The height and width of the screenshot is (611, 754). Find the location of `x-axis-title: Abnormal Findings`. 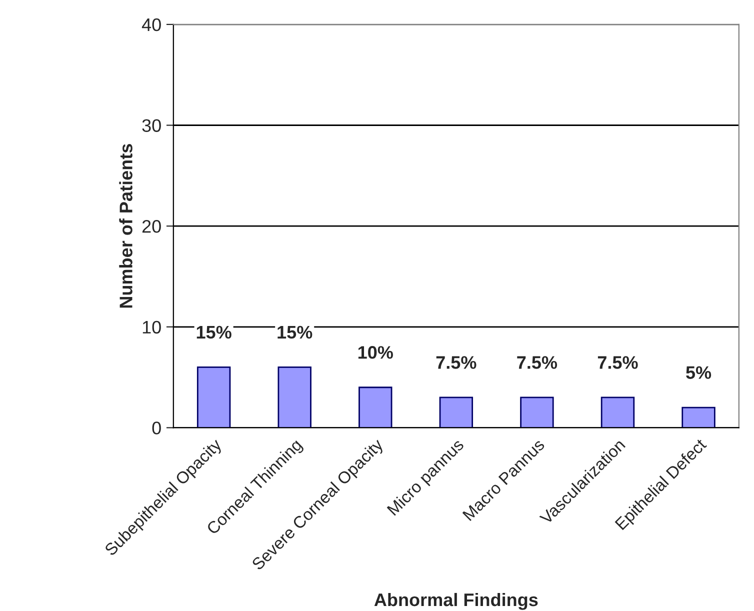

x-axis-title: Abnormal Findings is located at coordinates (456, 601).